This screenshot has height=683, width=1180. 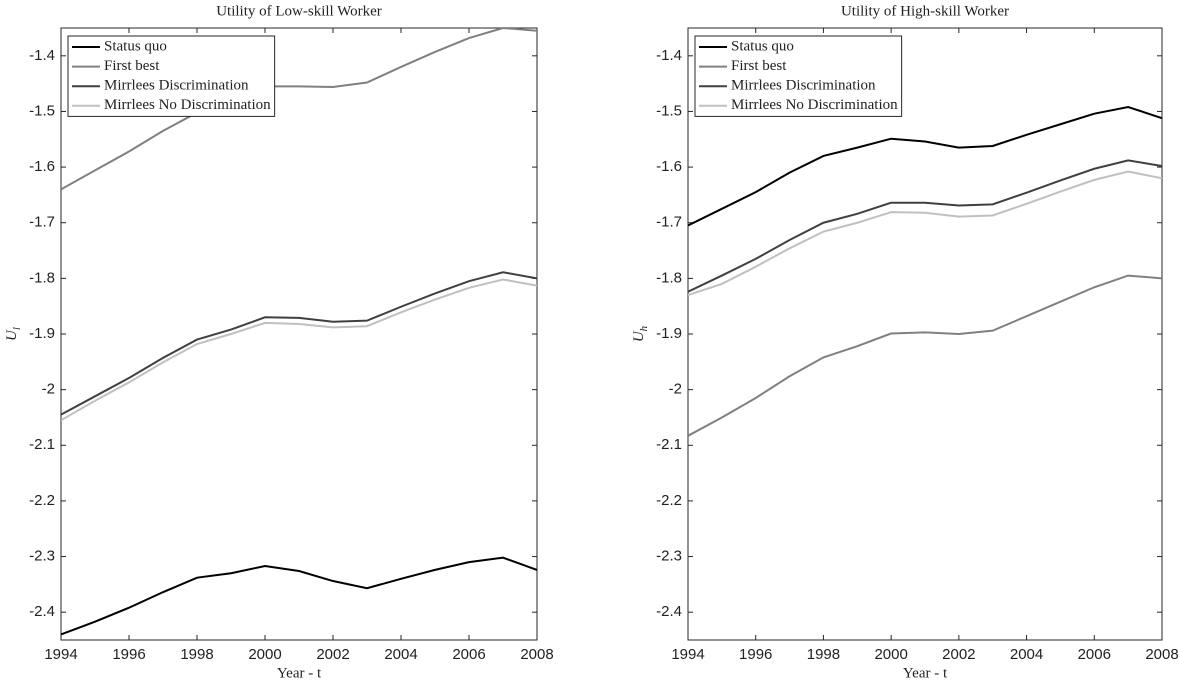 I want to click on chart-title: Utility of High-skill Worker, so click(x=925, y=11).